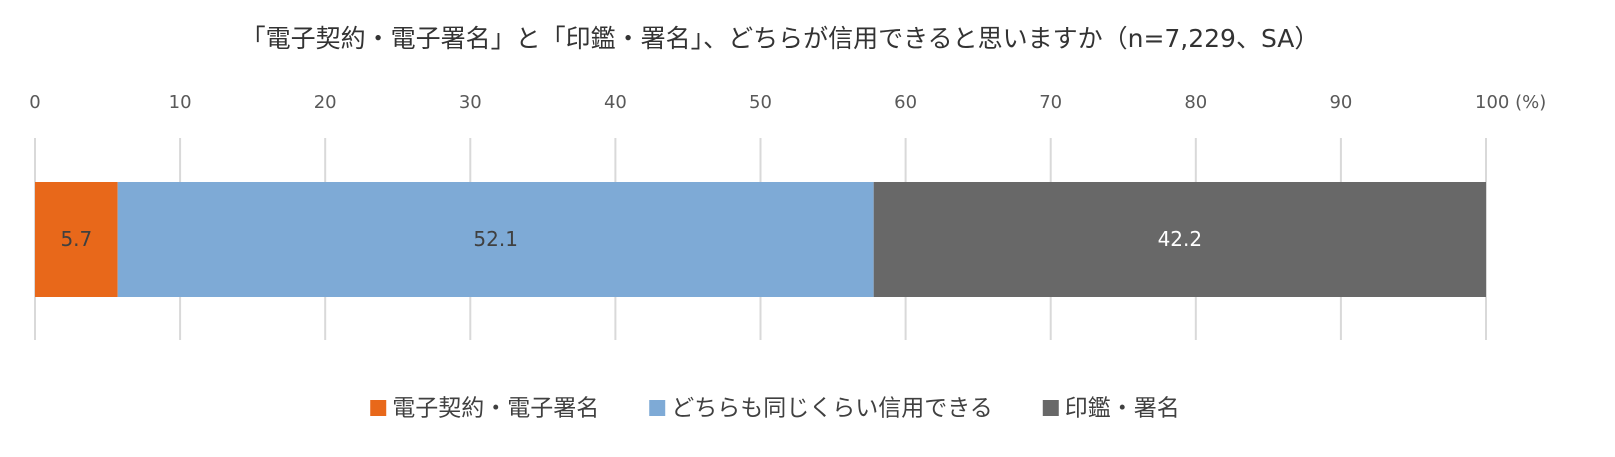 This screenshot has height=457, width=1615. What do you see at coordinates (470, 102) in the screenshot?
I see `x-tick-label: 30` at bounding box center [470, 102].